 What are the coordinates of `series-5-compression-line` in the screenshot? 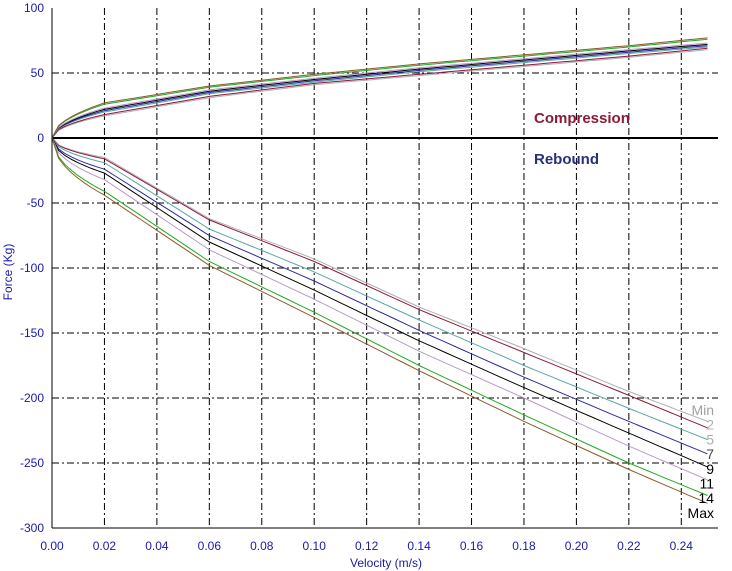 It's located at (379, 92).